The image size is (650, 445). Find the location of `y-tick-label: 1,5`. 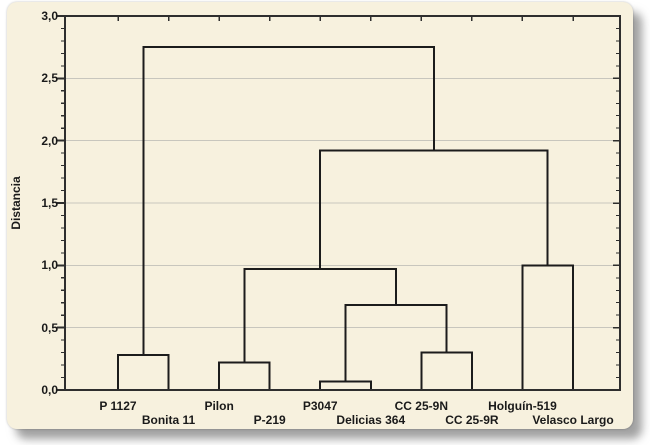

y-tick-label: 1,5 is located at coordinates (49, 203).